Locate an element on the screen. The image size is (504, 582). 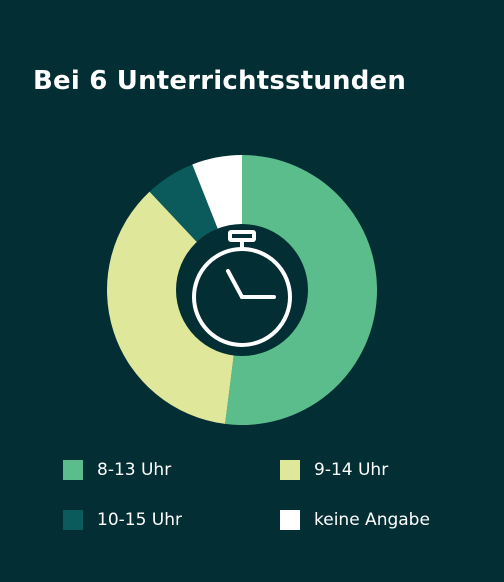
stopwatch-icon is located at coordinates (242, 288).